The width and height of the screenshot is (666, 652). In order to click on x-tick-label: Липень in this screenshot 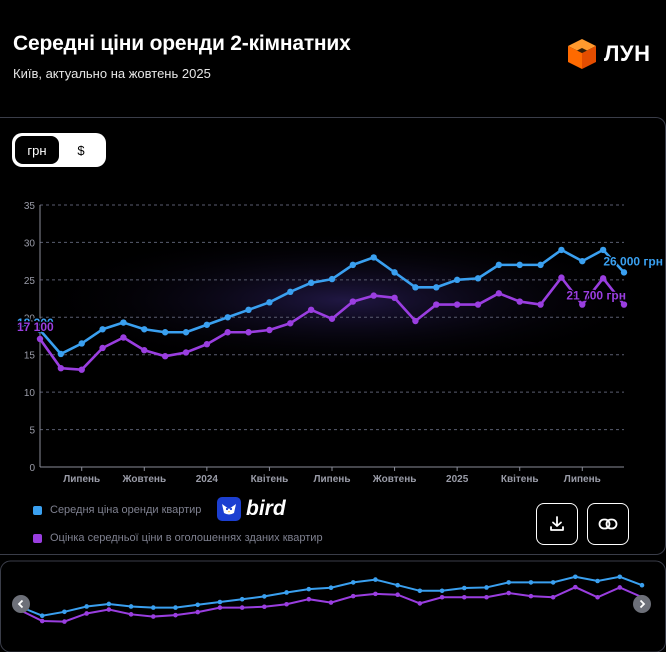, I will do `click(582, 479)`.